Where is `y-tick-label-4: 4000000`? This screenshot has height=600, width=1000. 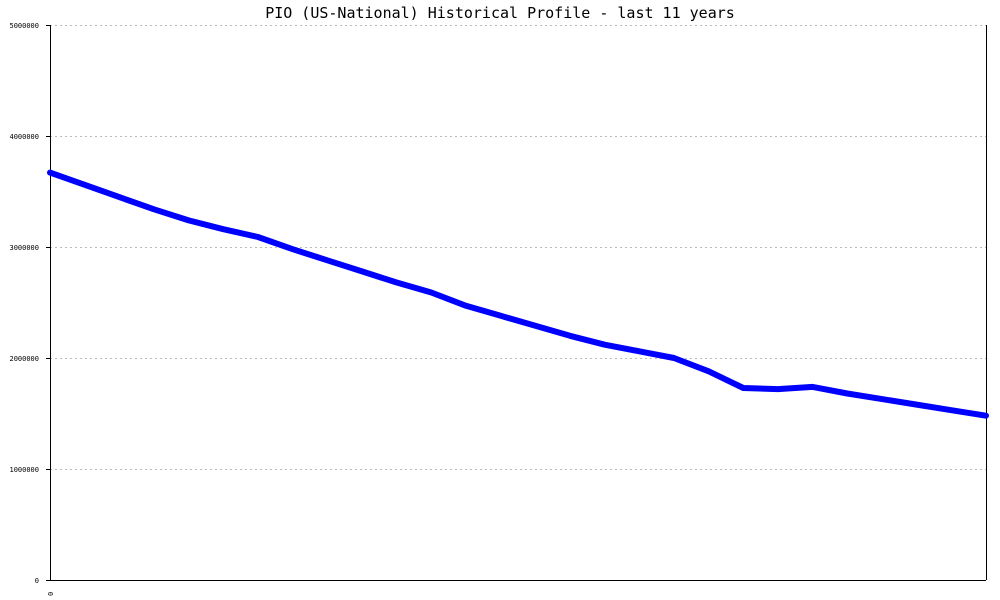 y-tick-label-4: 4000000 is located at coordinates (24, 137).